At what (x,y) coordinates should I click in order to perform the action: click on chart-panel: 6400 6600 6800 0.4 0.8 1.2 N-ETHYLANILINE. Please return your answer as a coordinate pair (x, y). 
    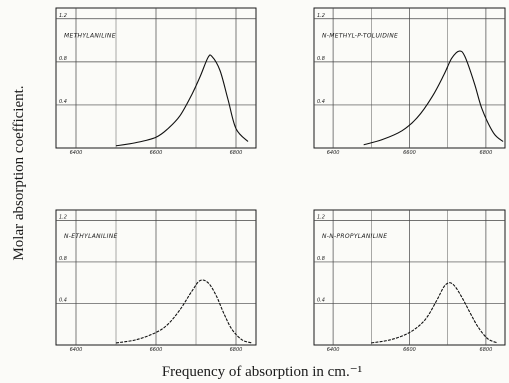
    Looking at the image, I should click on (156, 281).